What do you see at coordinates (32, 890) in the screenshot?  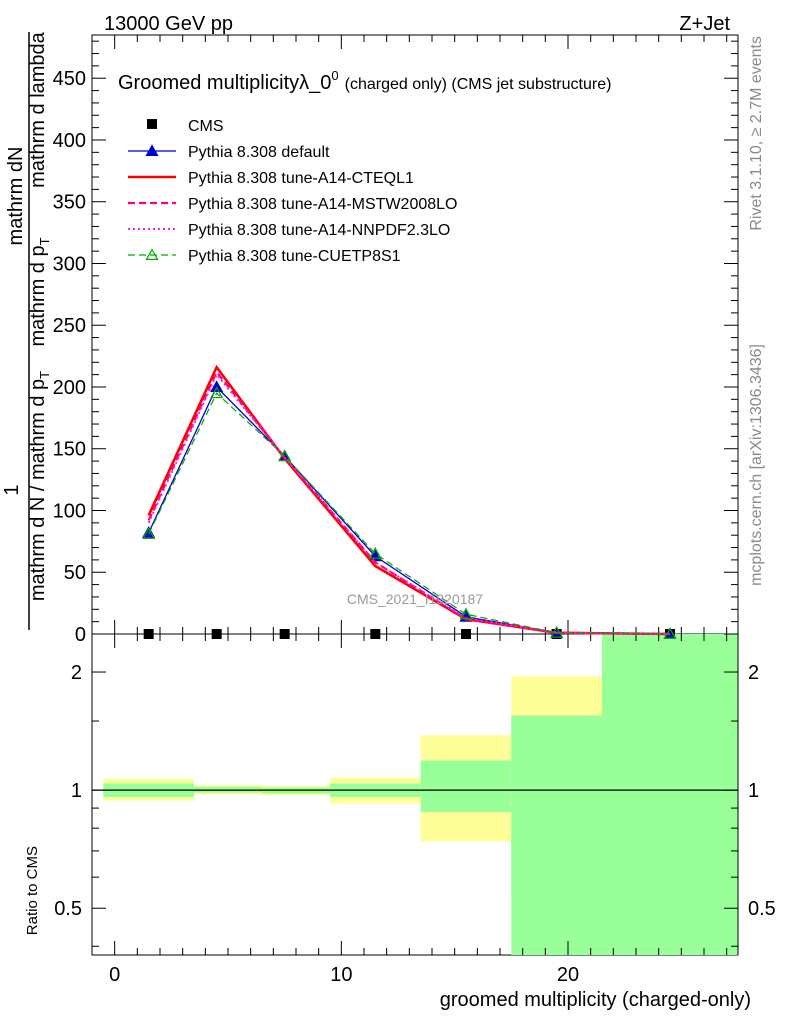 I see `ratio-y-label: Ratio to CMS` at bounding box center [32, 890].